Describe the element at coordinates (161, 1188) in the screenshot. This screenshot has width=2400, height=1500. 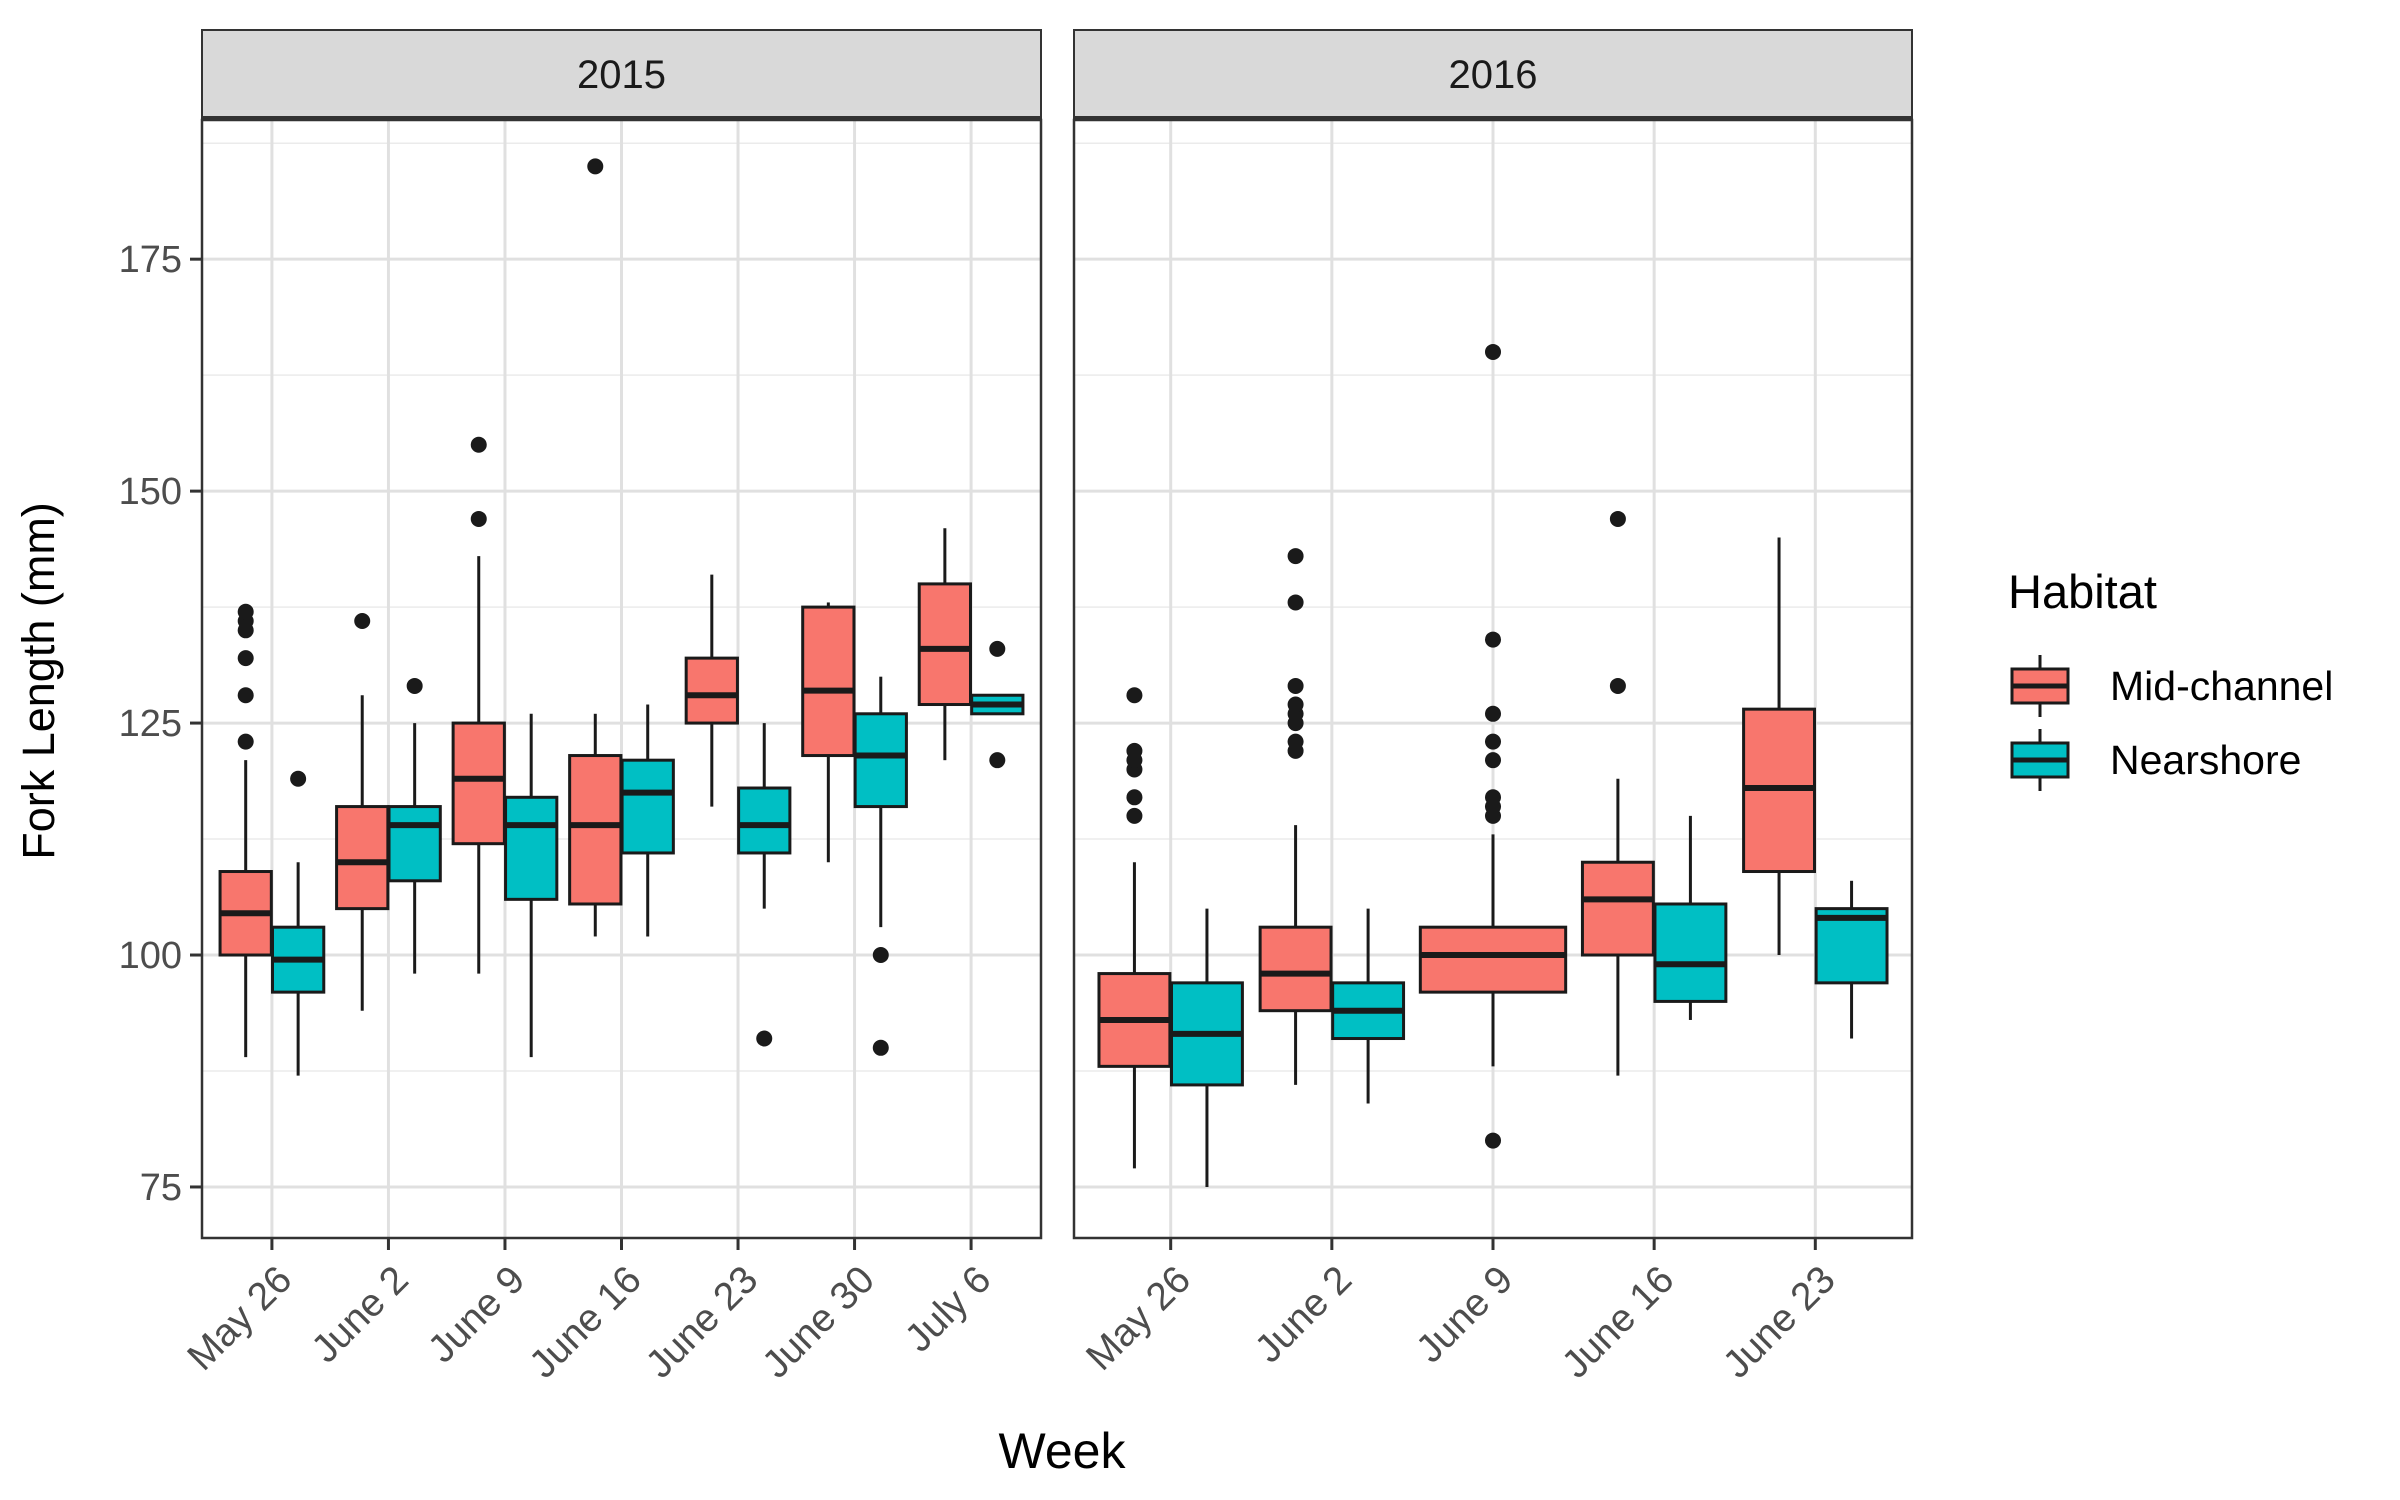
I see `y-tick-label: 75` at that location.